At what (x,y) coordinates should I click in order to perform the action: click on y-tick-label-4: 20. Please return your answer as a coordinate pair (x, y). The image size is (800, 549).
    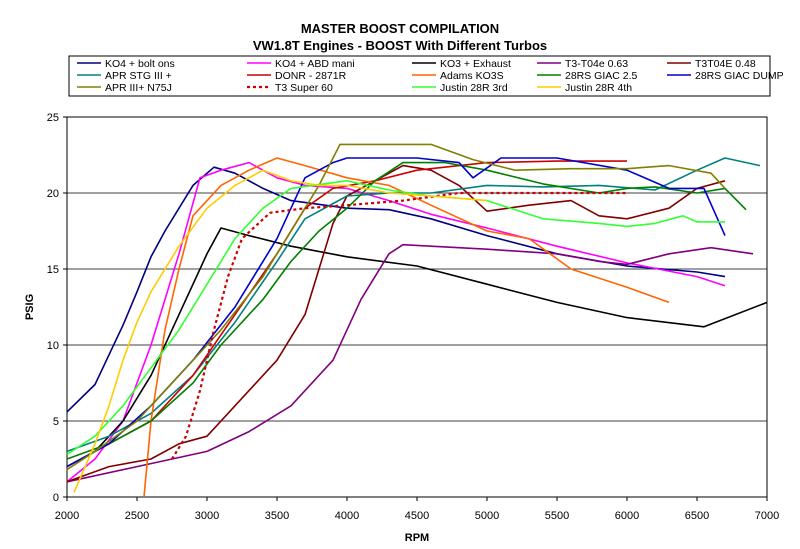
    Looking at the image, I should click on (53, 194).